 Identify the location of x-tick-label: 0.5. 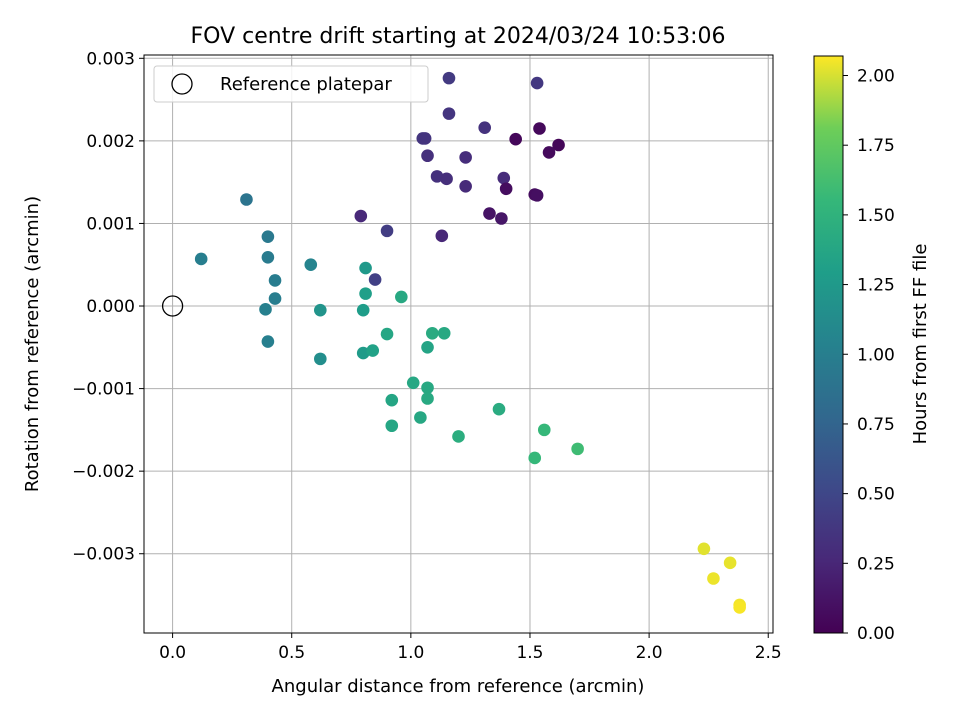
(291, 653).